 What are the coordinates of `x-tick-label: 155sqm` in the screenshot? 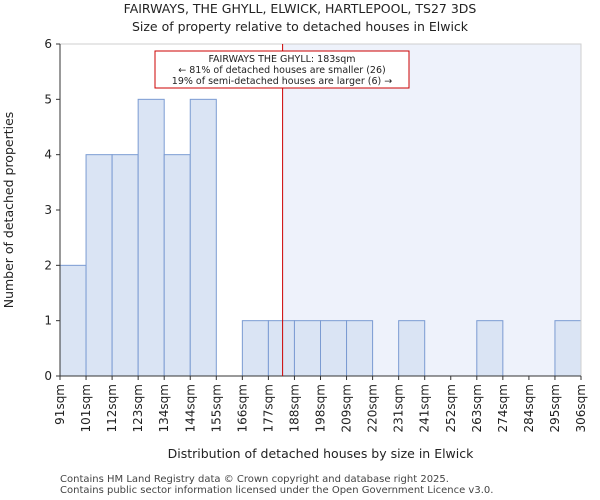 It's located at (216, 408).